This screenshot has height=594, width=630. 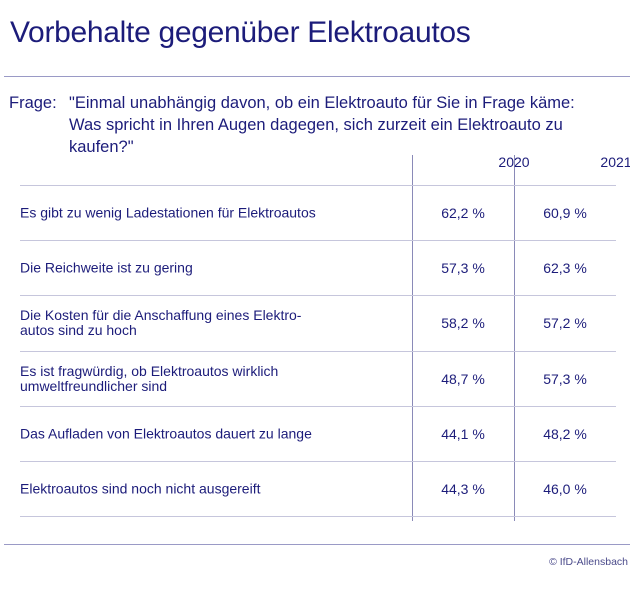 I want to click on value-cell-2020: 58,2 %, so click(x=463, y=322).